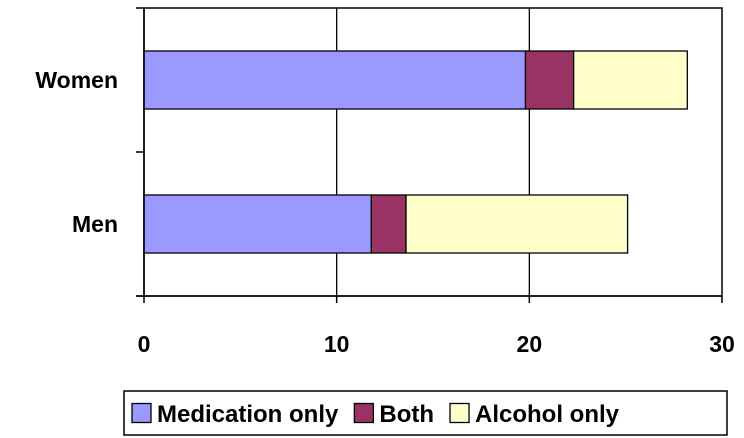  I want to click on bar-women-medication-only, so click(335, 80).